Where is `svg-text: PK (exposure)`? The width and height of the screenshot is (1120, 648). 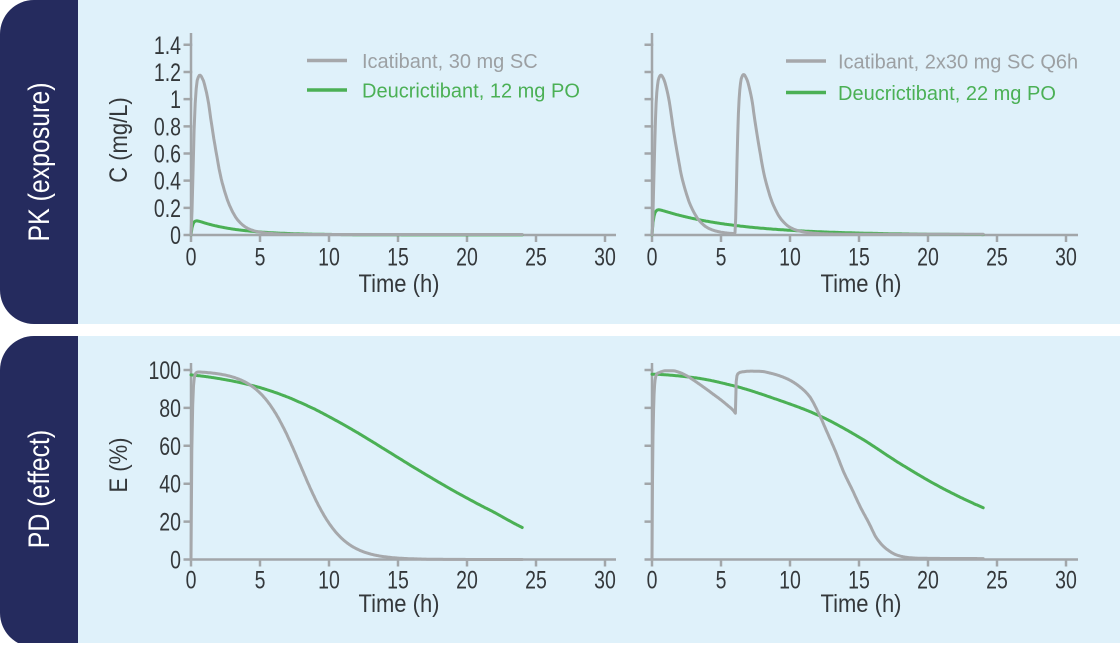
svg-text: PK (exposure) is located at coordinates (39, 161).